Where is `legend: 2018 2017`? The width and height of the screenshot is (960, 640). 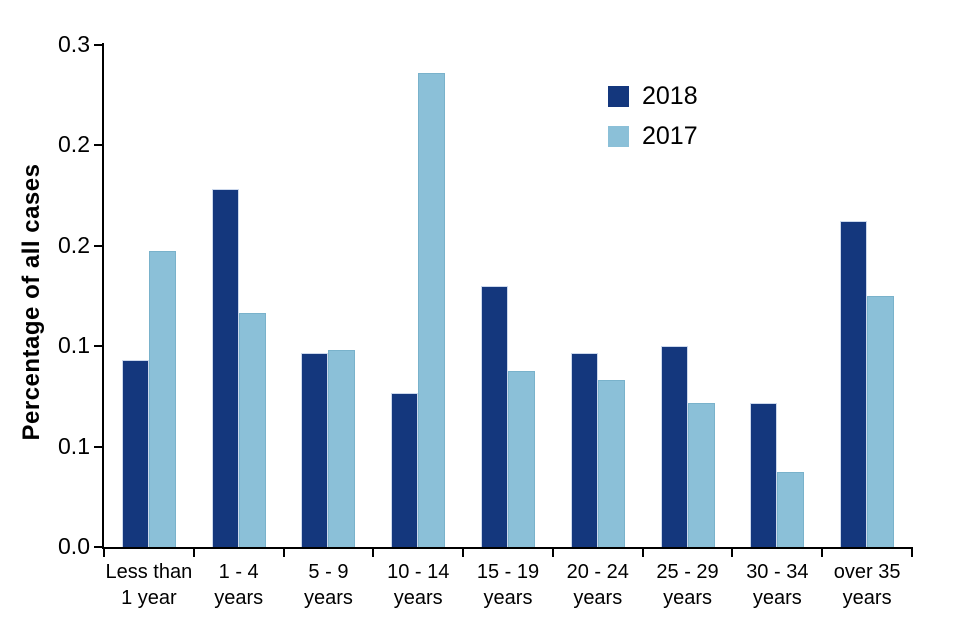 legend: 2018 2017 is located at coordinates (653, 116).